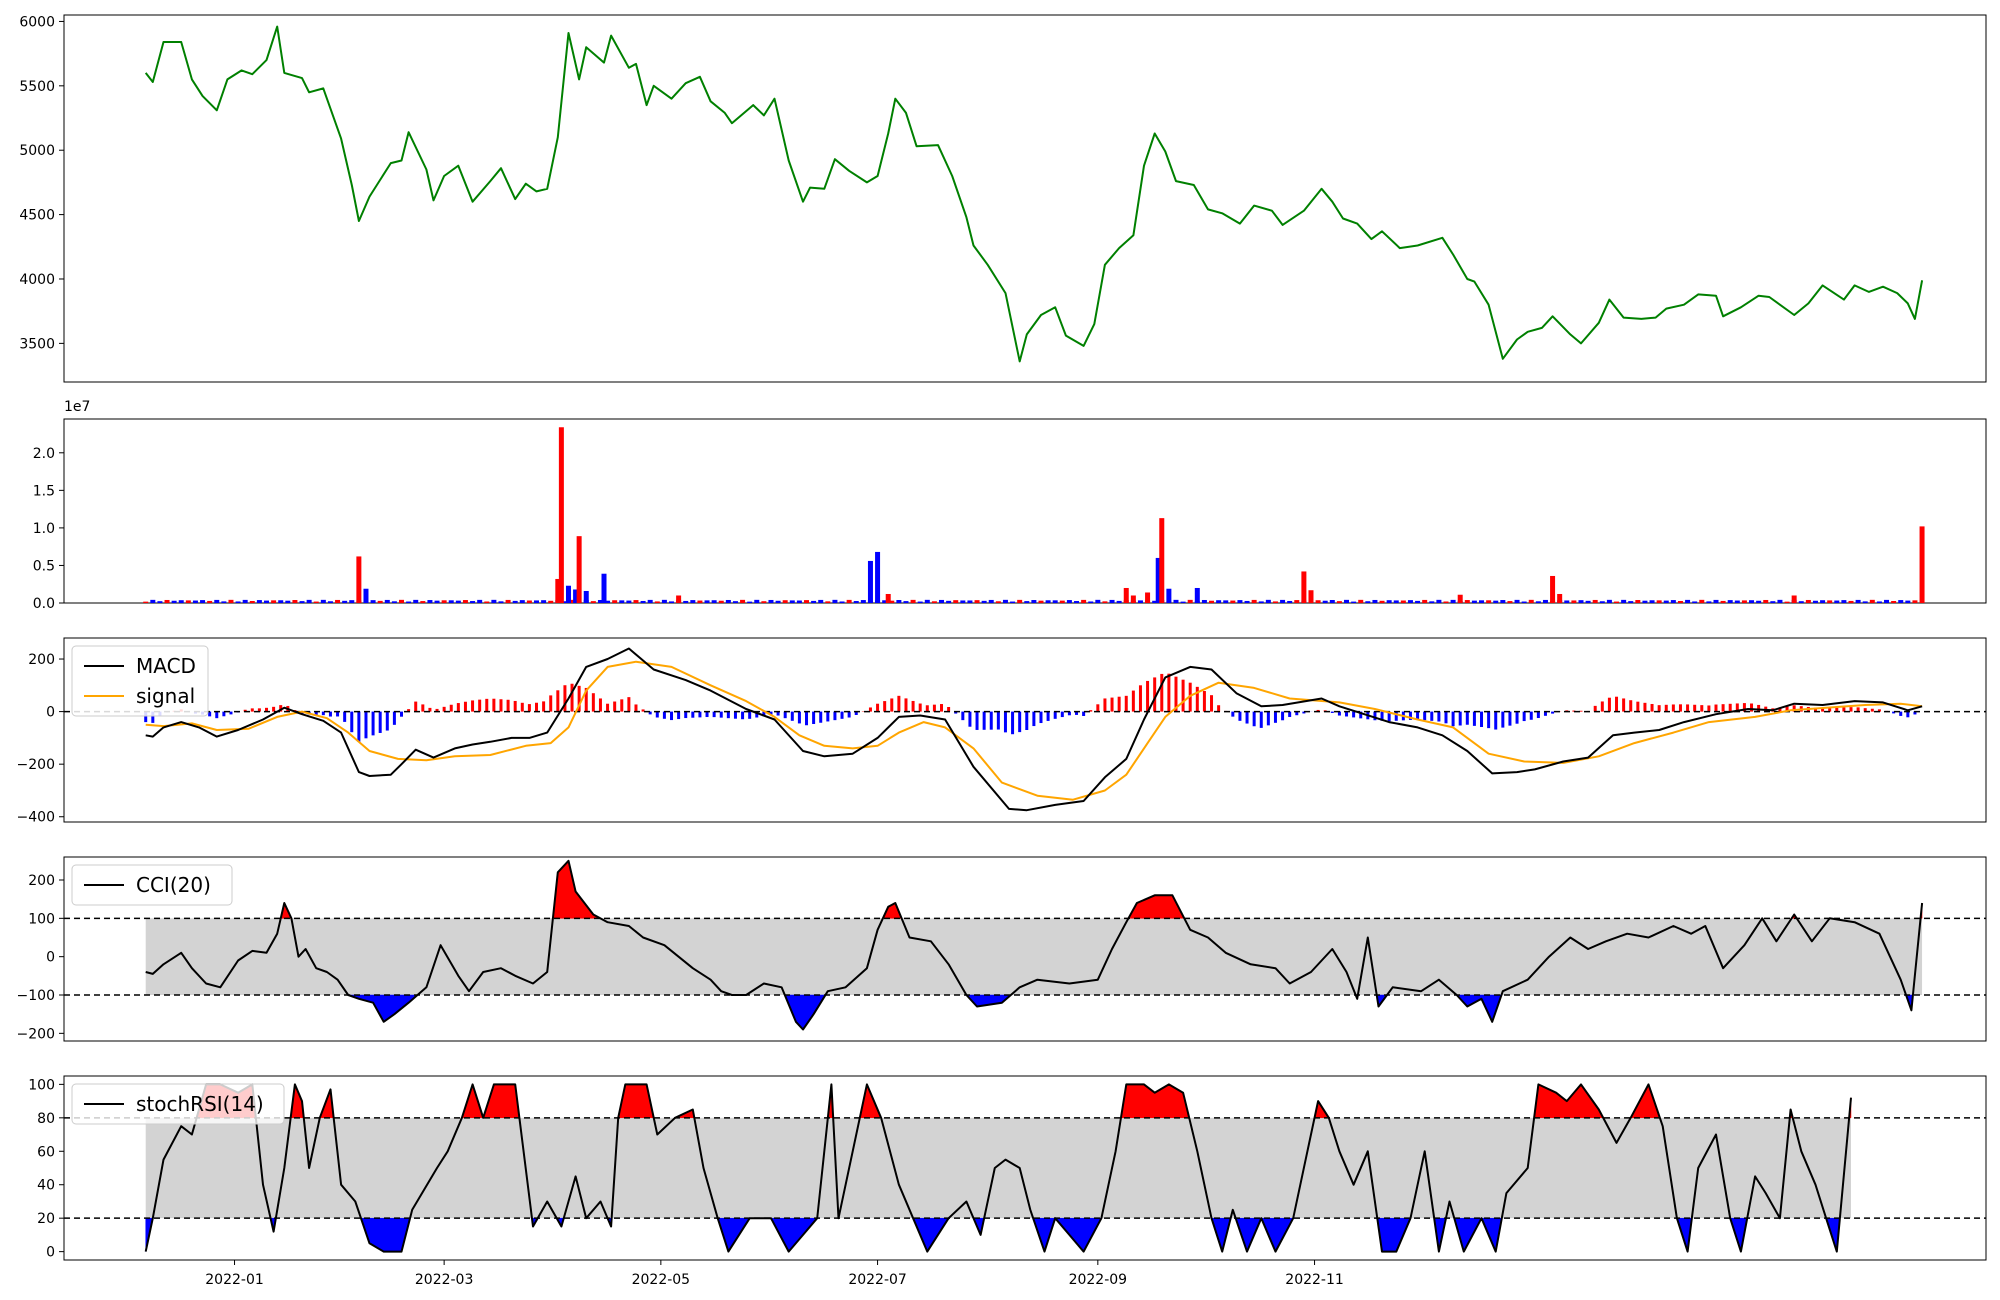 The height and width of the screenshot is (1300, 2000). I want to click on macd-panel: −400 −200 0 200 MACD signal, so click(1002, 731).